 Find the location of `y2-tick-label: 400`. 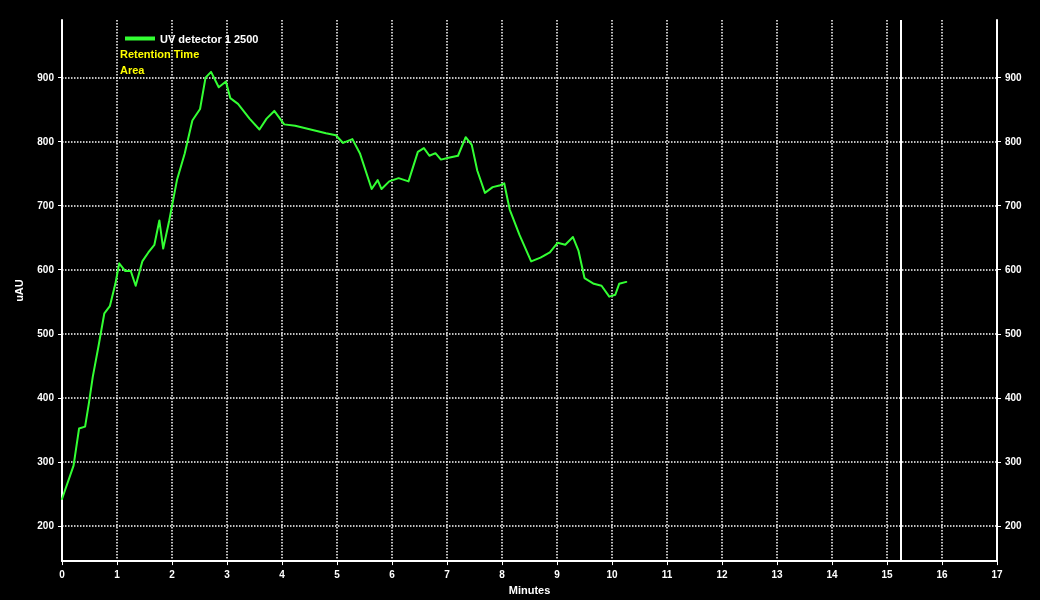

y2-tick-label: 400 is located at coordinates (1014, 398).